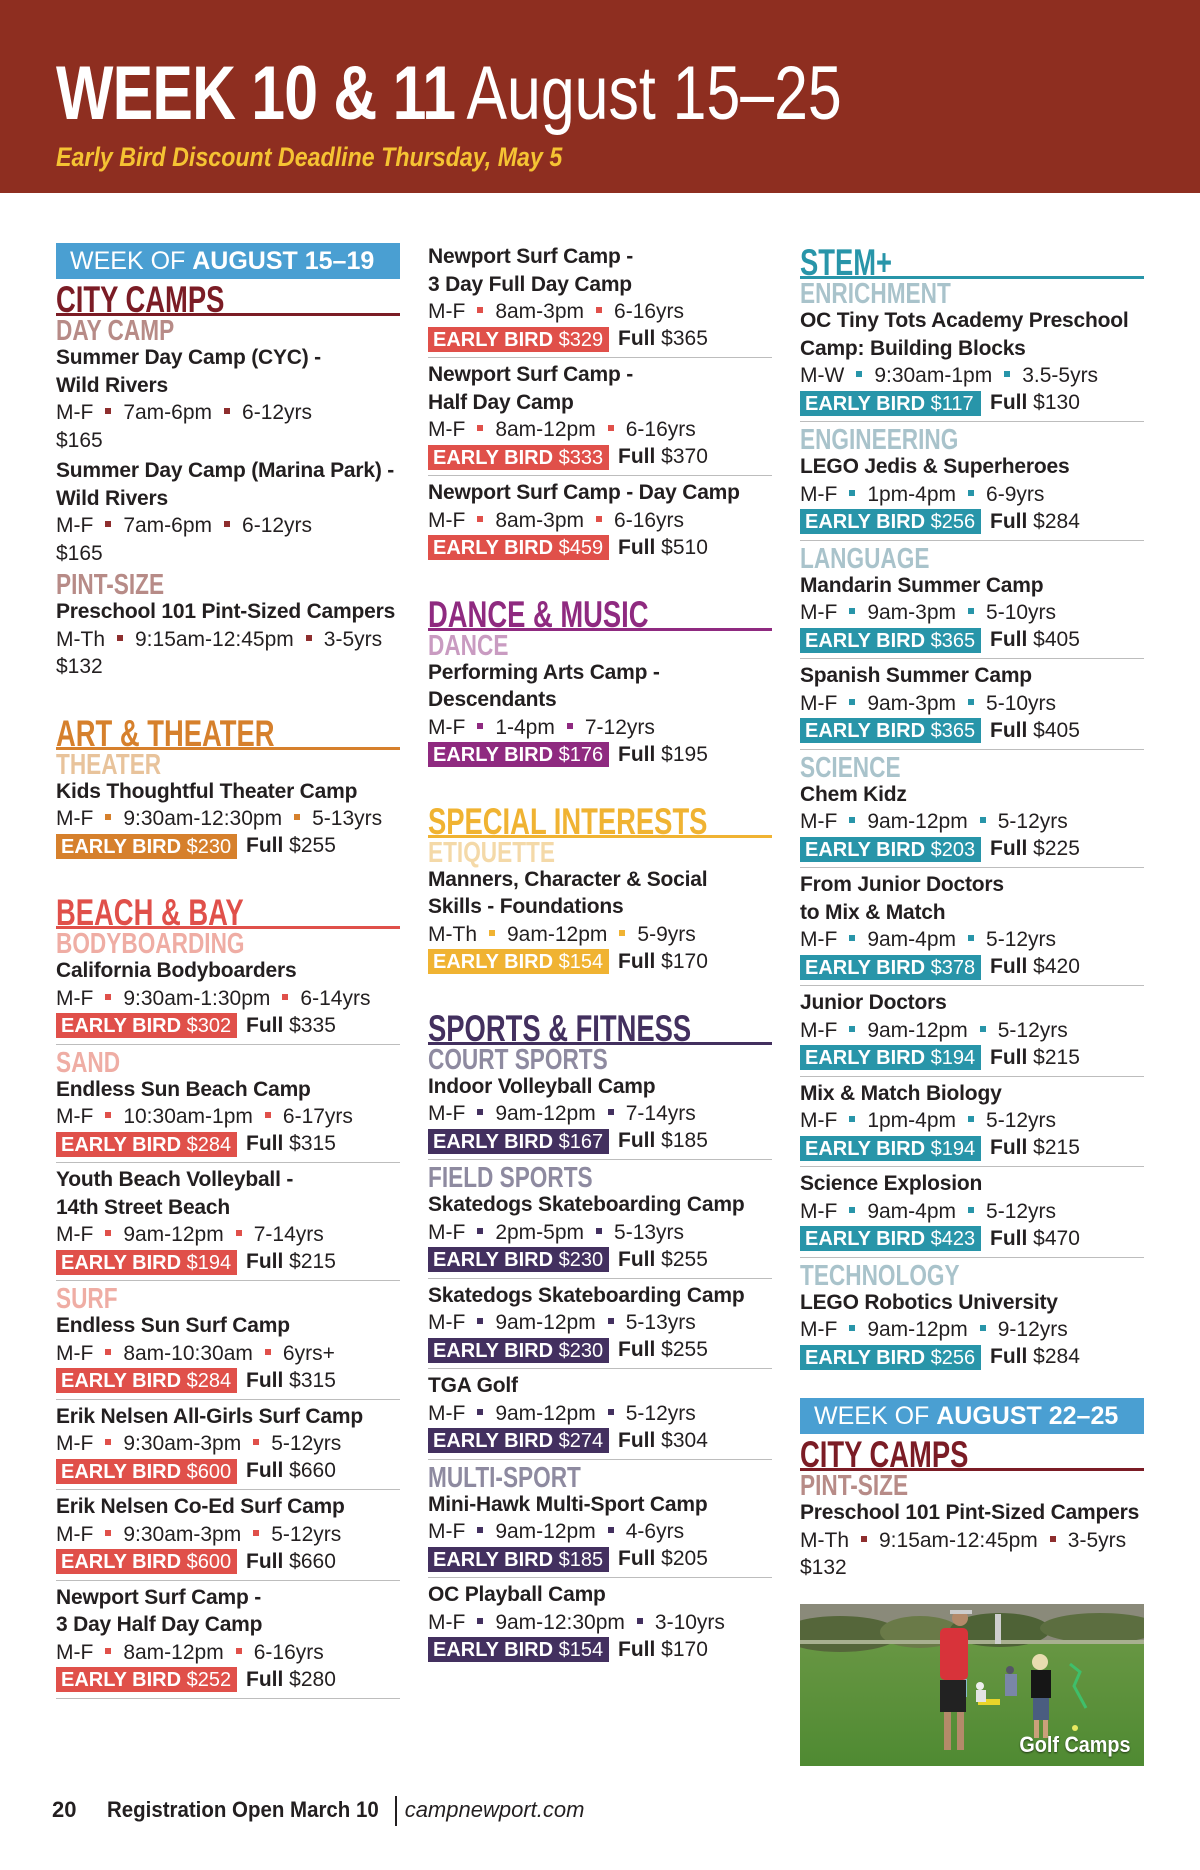  Describe the element at coordinates (531, 374) in the screenshot. I see `camp-name: Newport Surf Camp -` at that location.